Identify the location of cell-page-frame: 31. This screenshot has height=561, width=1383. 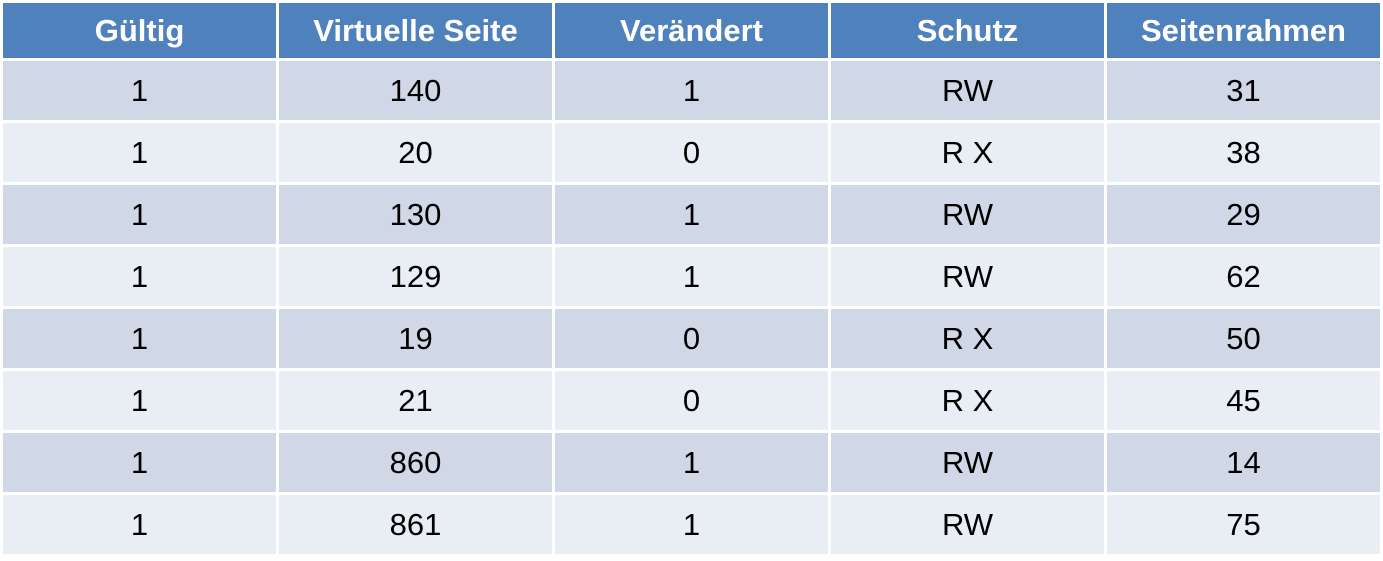
(1243, 90).